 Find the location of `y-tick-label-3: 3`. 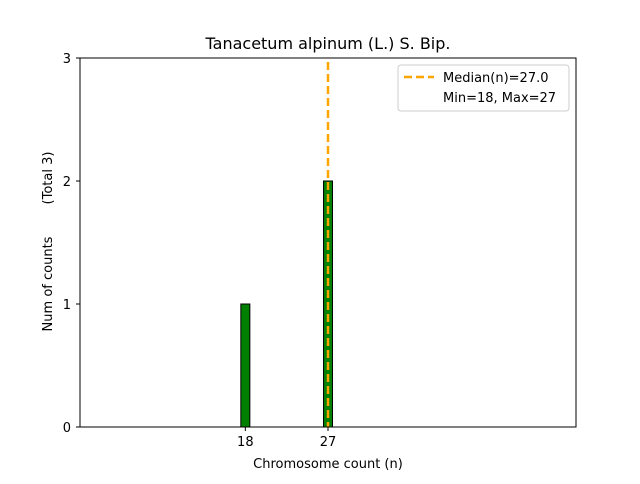

y-tick-label-3: 3 is located at coordinates (67, 59).